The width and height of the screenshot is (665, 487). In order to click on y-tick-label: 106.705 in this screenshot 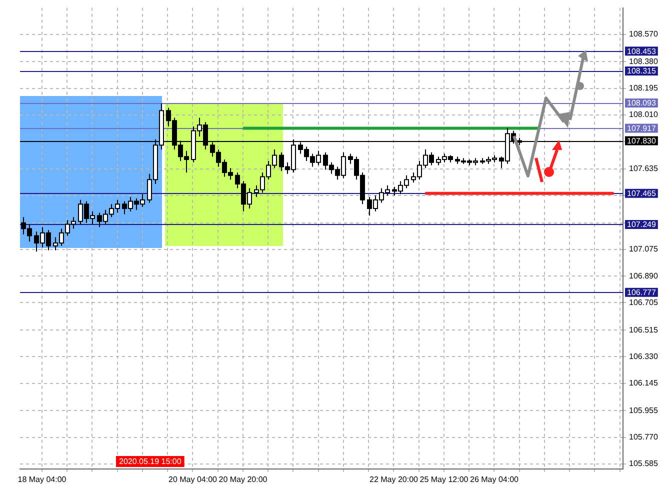, I will do `click(643, 302)`.